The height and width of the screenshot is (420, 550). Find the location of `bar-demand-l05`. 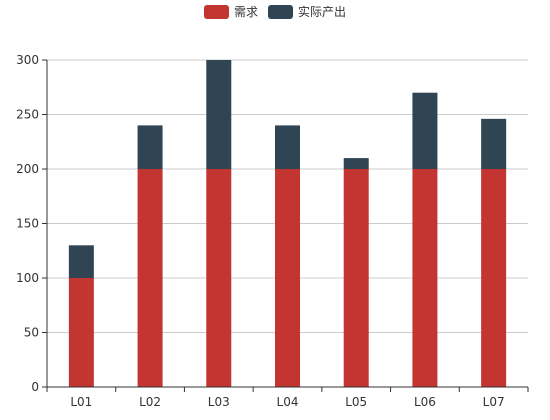

bar-demand-l05 is located at coordinates (356, 278).